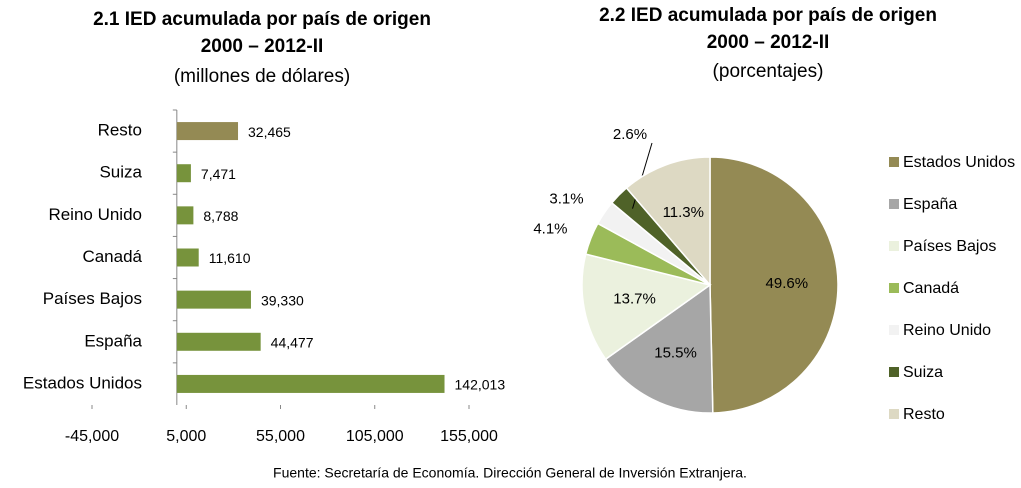 The width and height of the screenshot is (1021, 488). I want to click on chart-title: 2.2 IED acumulada por país de origen, so click(768, 15).